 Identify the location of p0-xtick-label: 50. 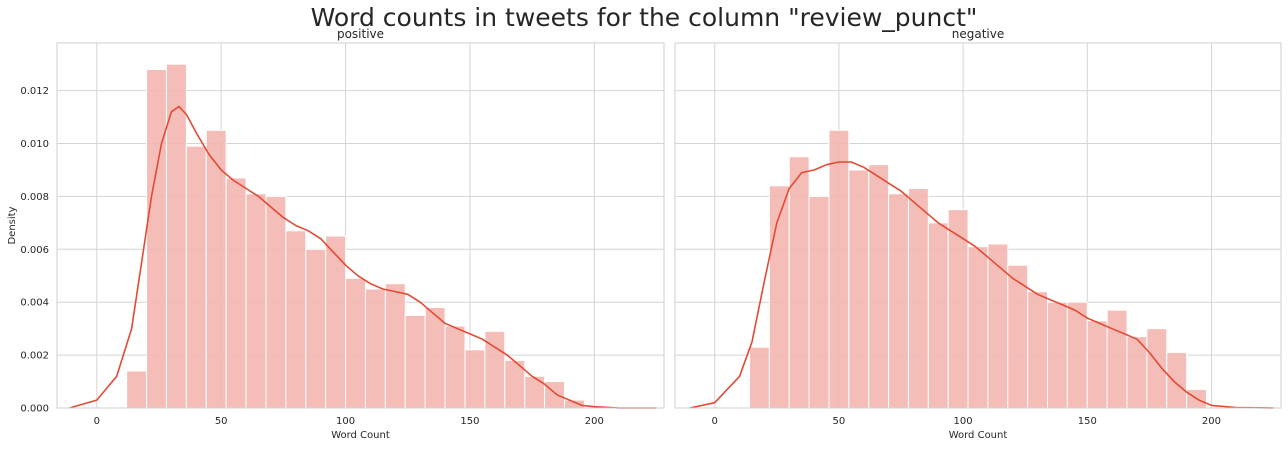
(221, 421).